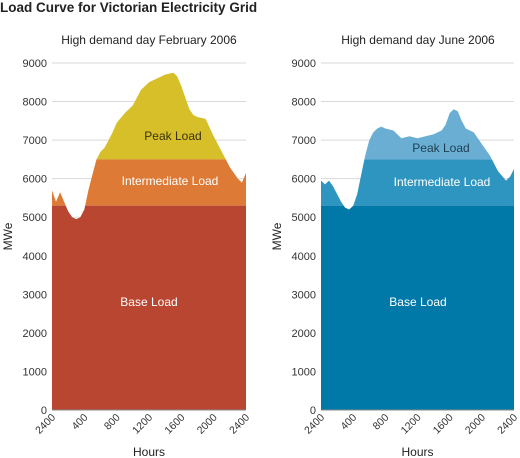 The image size is (520, 458). I want to click on panel-title: High demand day June 2006, so click(418, 40).